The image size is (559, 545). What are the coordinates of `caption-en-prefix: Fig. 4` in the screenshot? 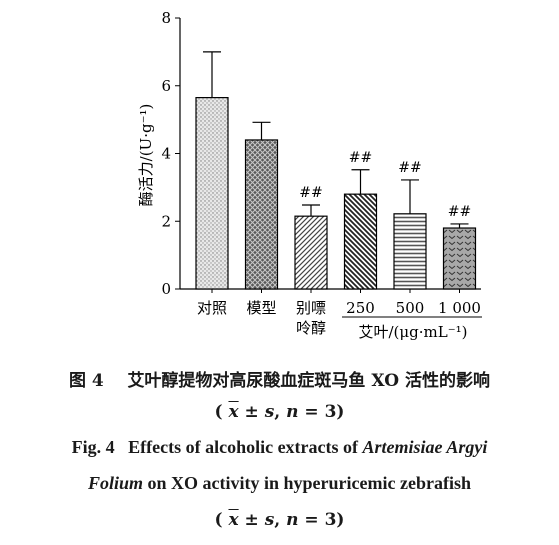 It's located at (93, 447).